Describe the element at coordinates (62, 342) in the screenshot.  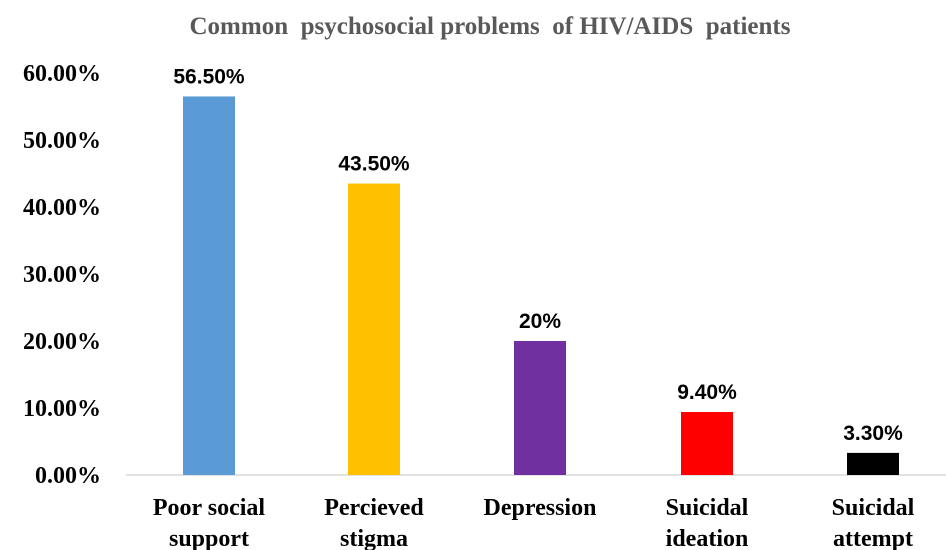
I see `y-tick-label: 20.00%` at that location.